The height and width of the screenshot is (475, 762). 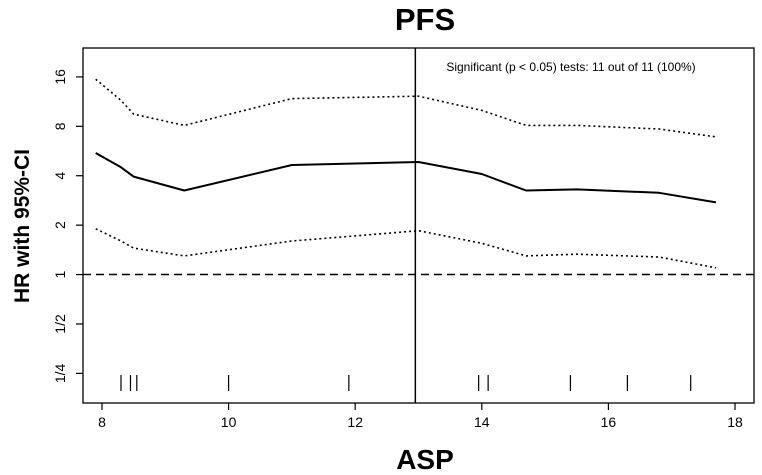 What do you see at coordinates (60, 126) in the screenshot?
I see `y-tick-label: 8` at bounding box center [60, 126].